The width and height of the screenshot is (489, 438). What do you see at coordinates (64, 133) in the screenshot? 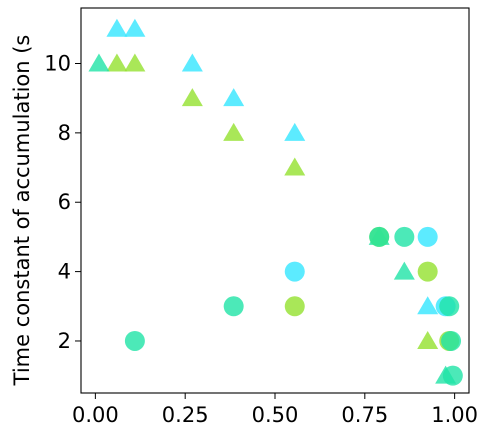
I see `y-tick-label: 8` at bounding box center [64, 133].